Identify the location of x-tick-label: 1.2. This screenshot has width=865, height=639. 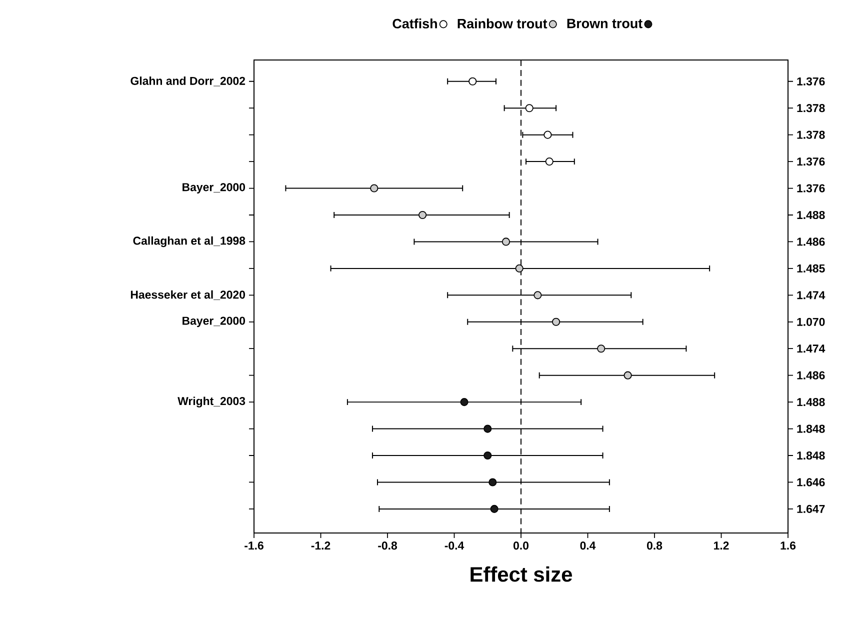
(721, 546).